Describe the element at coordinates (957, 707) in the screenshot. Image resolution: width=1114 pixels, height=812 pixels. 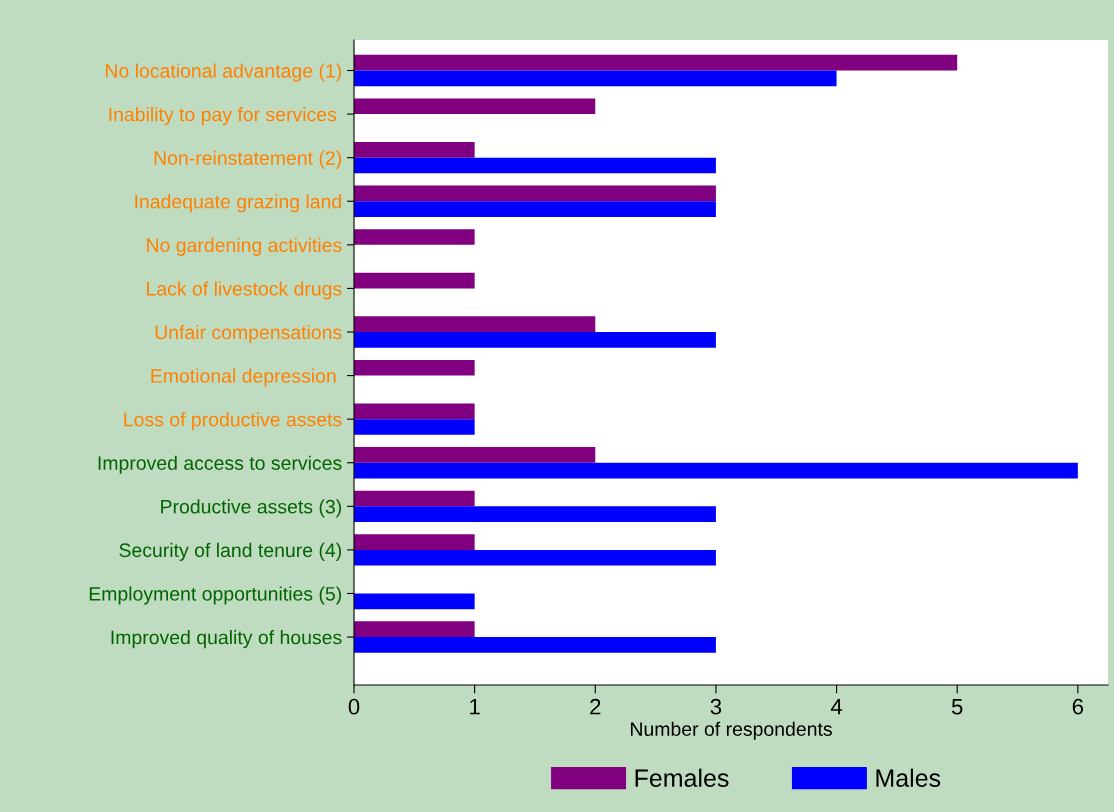
I see `x-tick-label: 5` at that location.